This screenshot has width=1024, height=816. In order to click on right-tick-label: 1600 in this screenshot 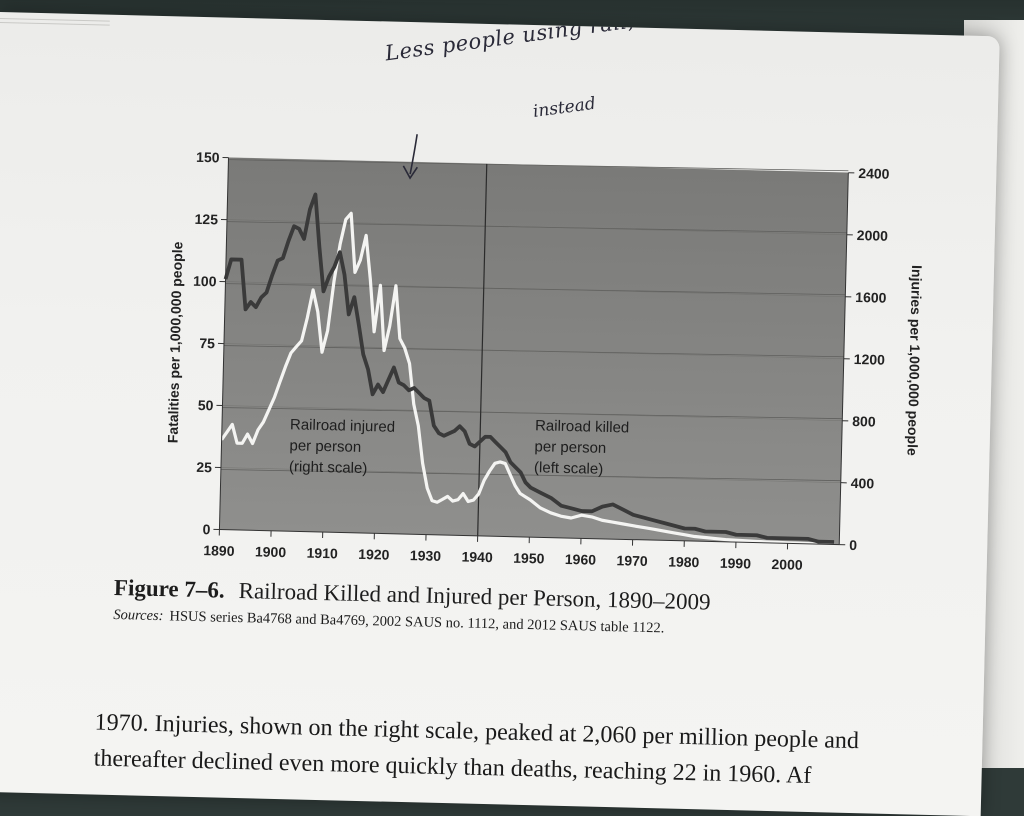, I will do `click(871, 297)`.